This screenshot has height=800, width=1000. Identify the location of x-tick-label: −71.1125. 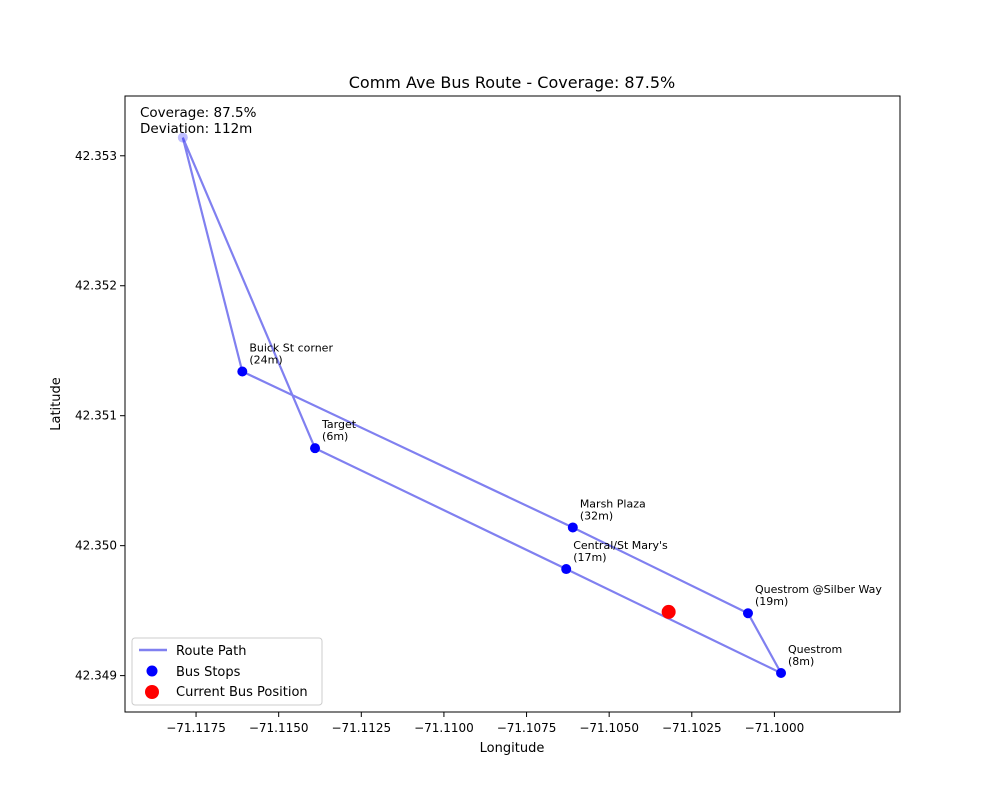
(361, 728).